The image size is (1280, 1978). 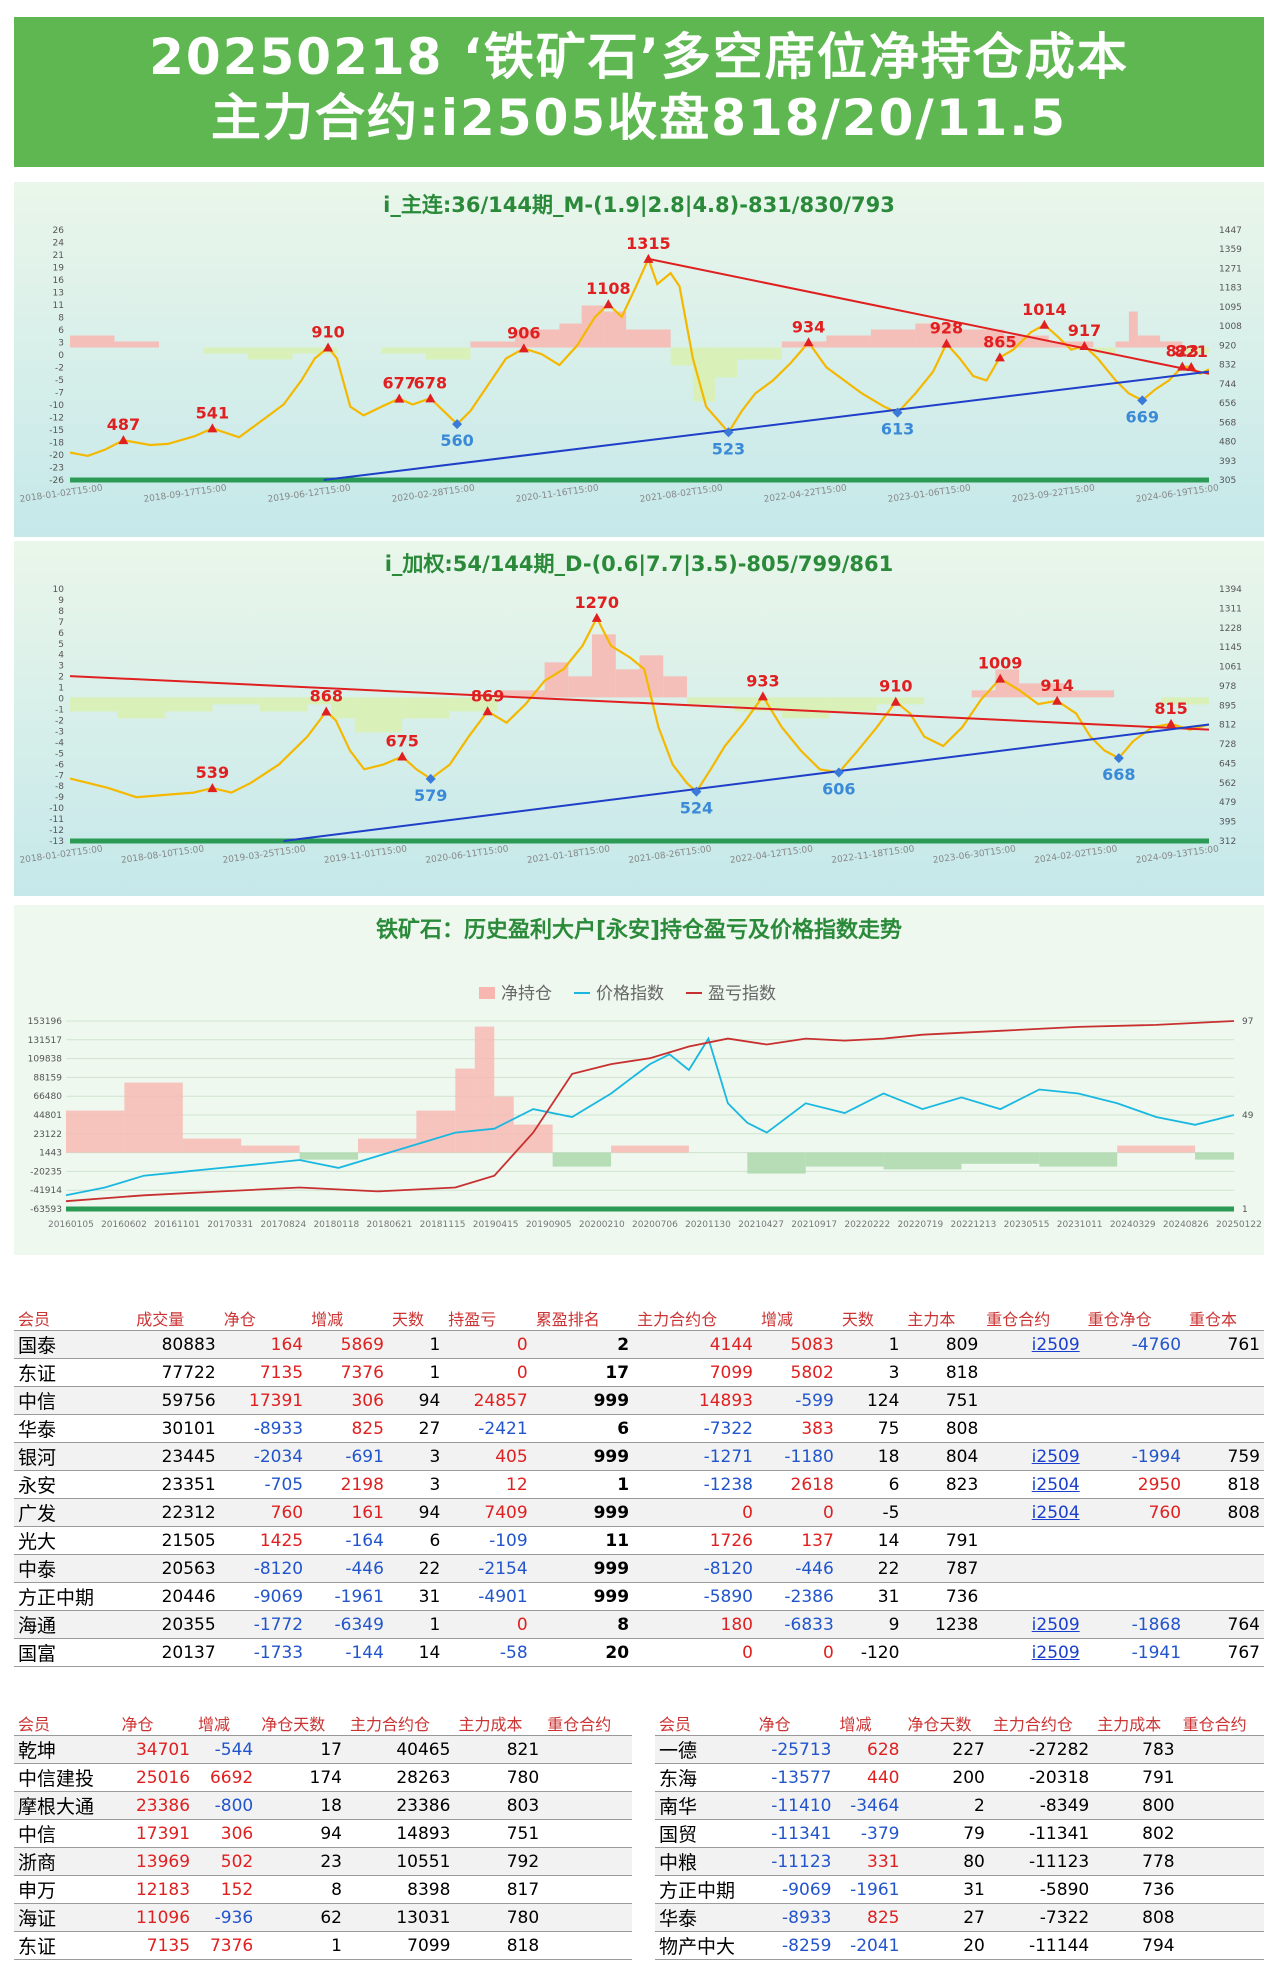 I want to click on table-cell: 808, so click(x=1136, y=1917).